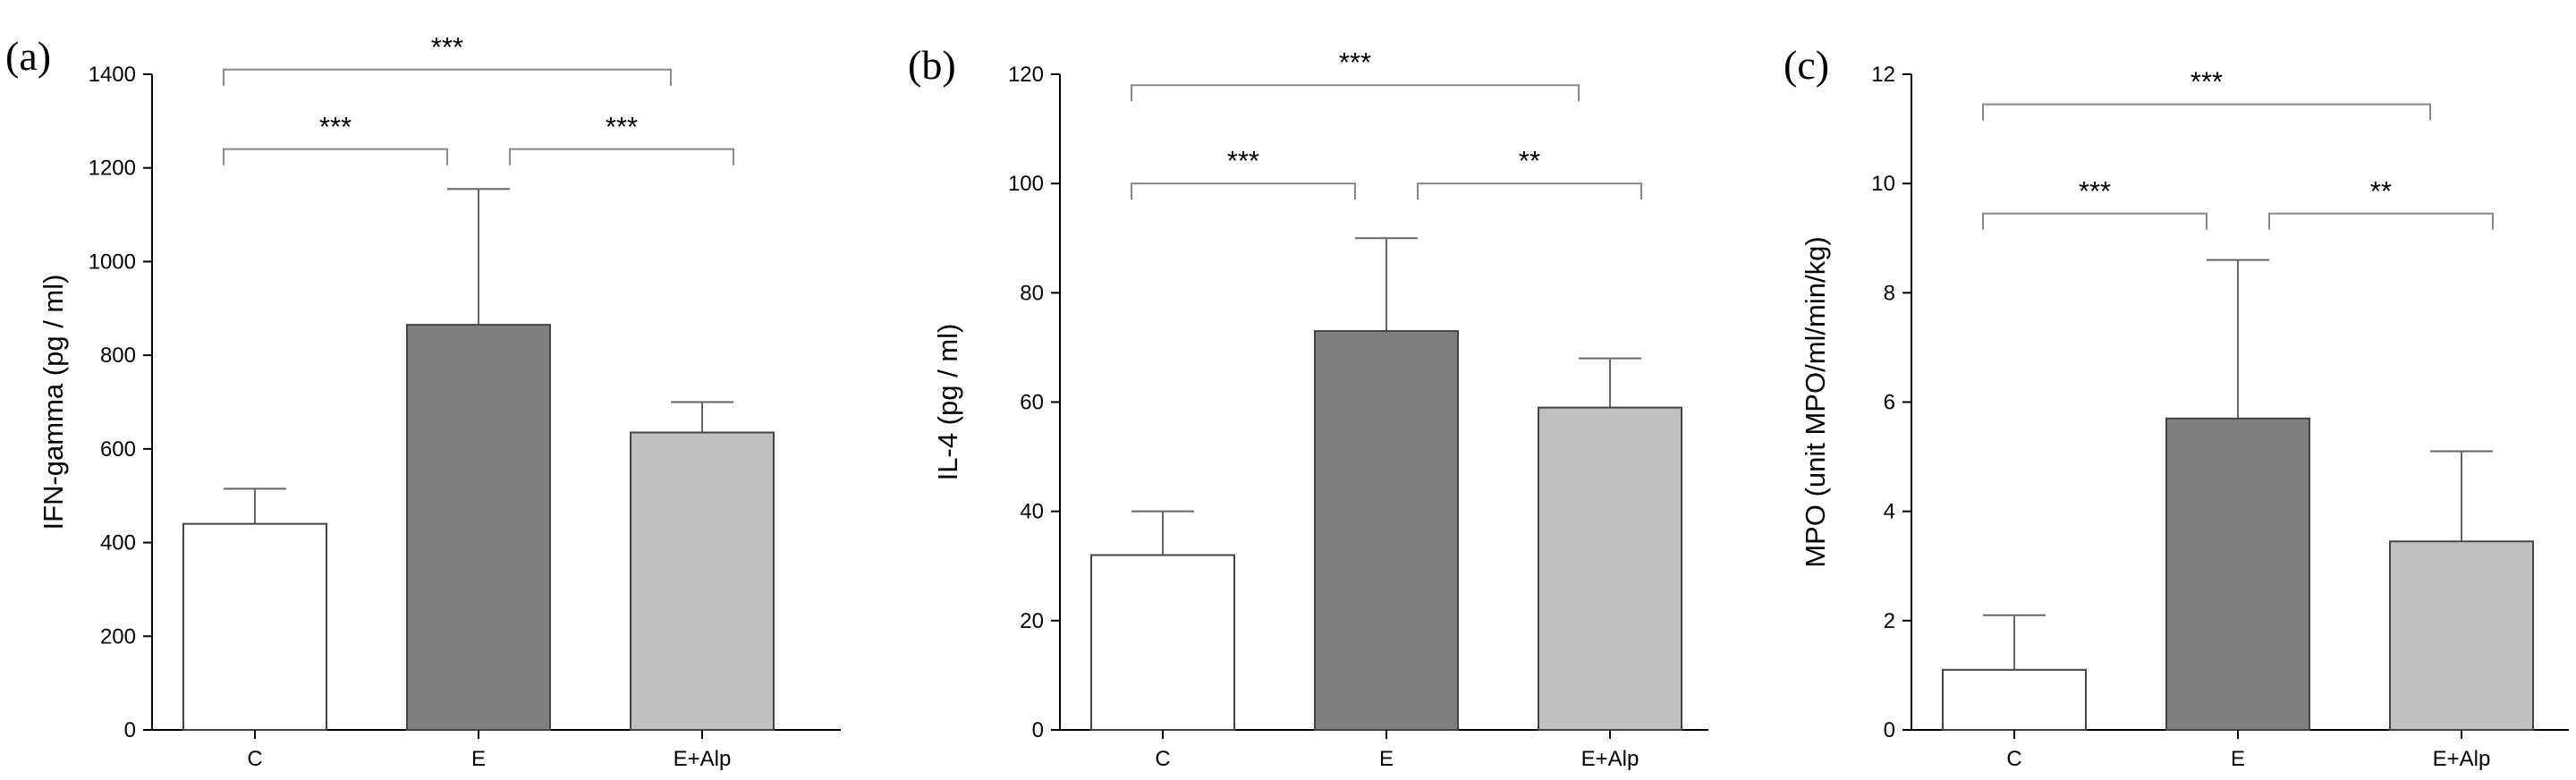 The width and height of the screenshot is (2576, 780). Describe the element at coordinates (947, 402) in the screenshot. I see `y-axis-title: IL-4 (pg / ml)` at that location.